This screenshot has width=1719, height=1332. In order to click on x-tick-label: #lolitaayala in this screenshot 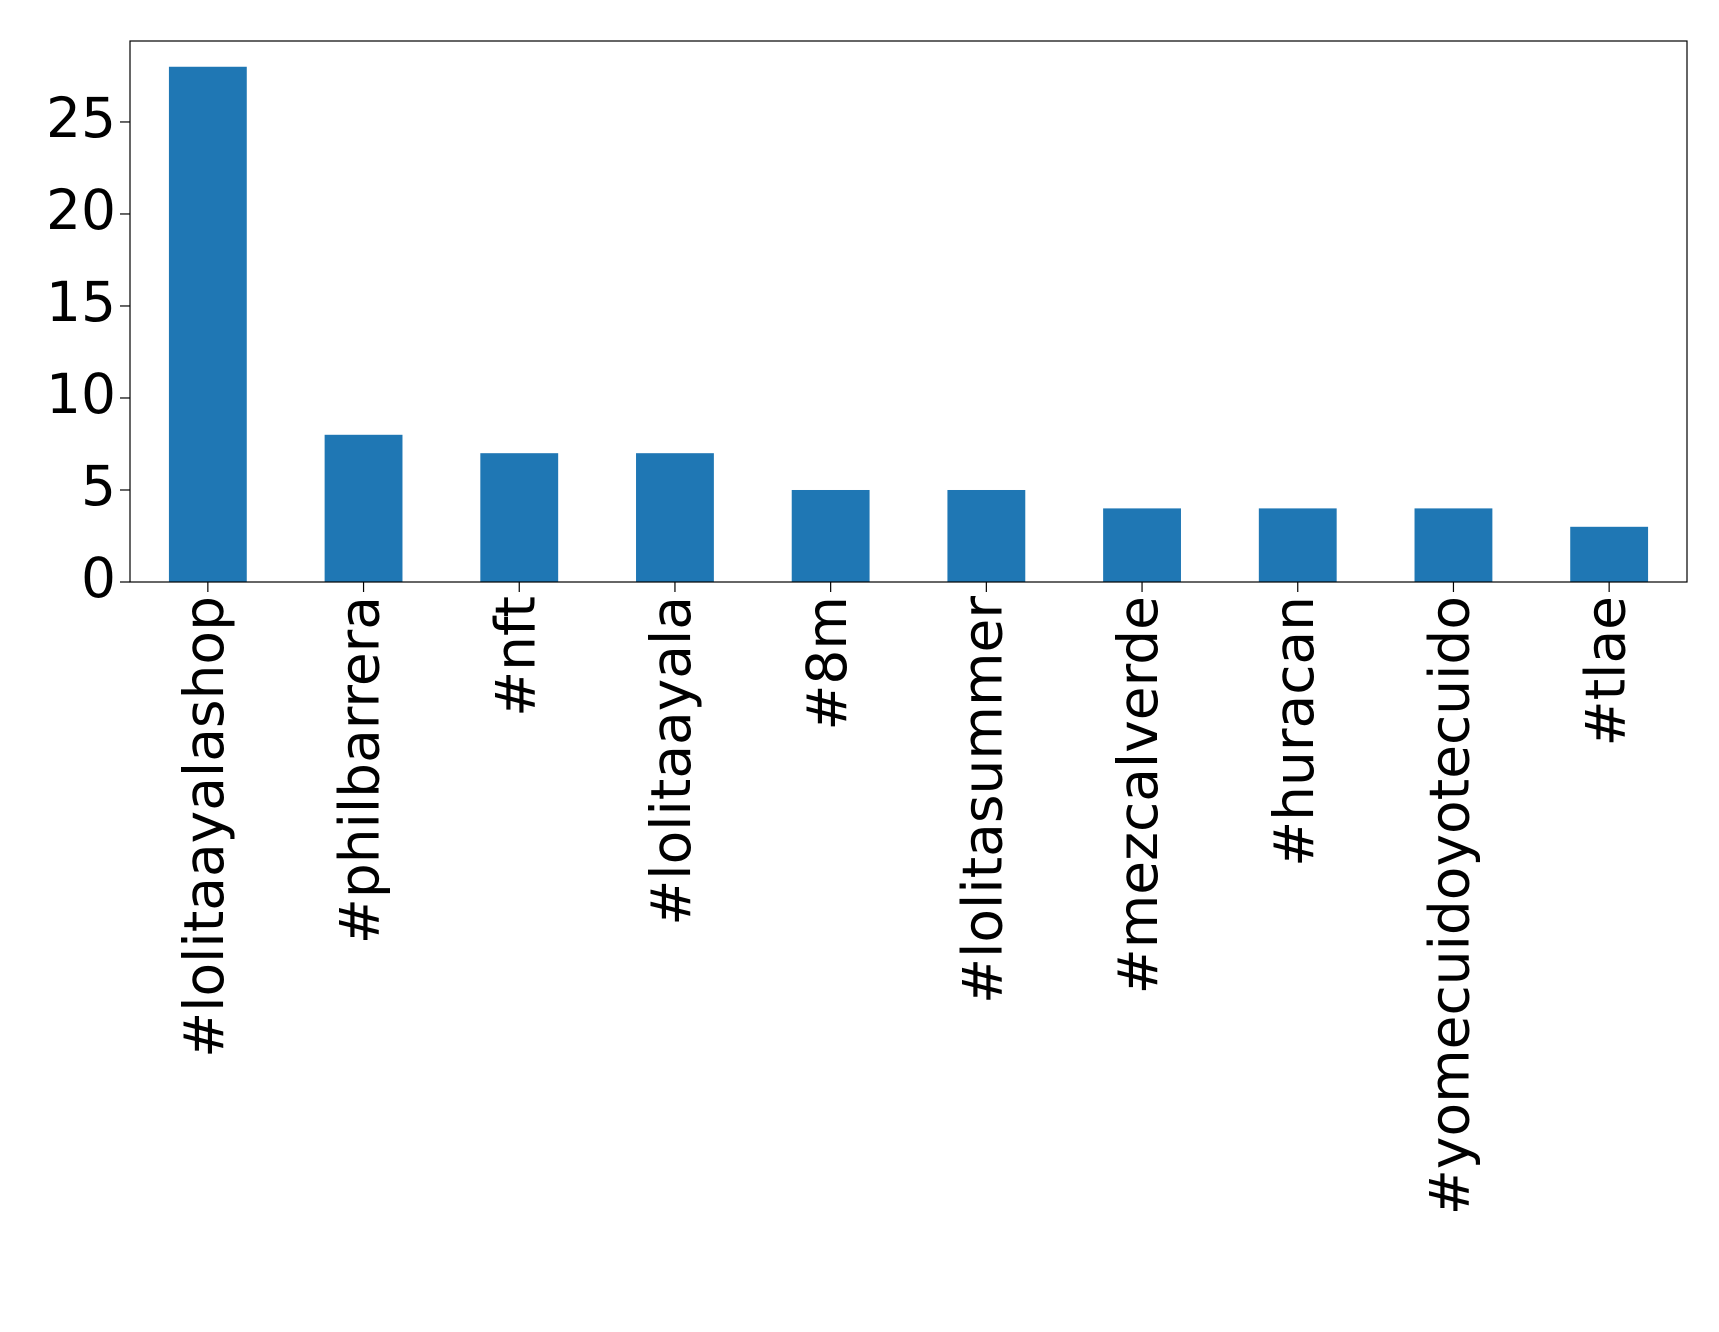, I will do `click(671, 761)`.